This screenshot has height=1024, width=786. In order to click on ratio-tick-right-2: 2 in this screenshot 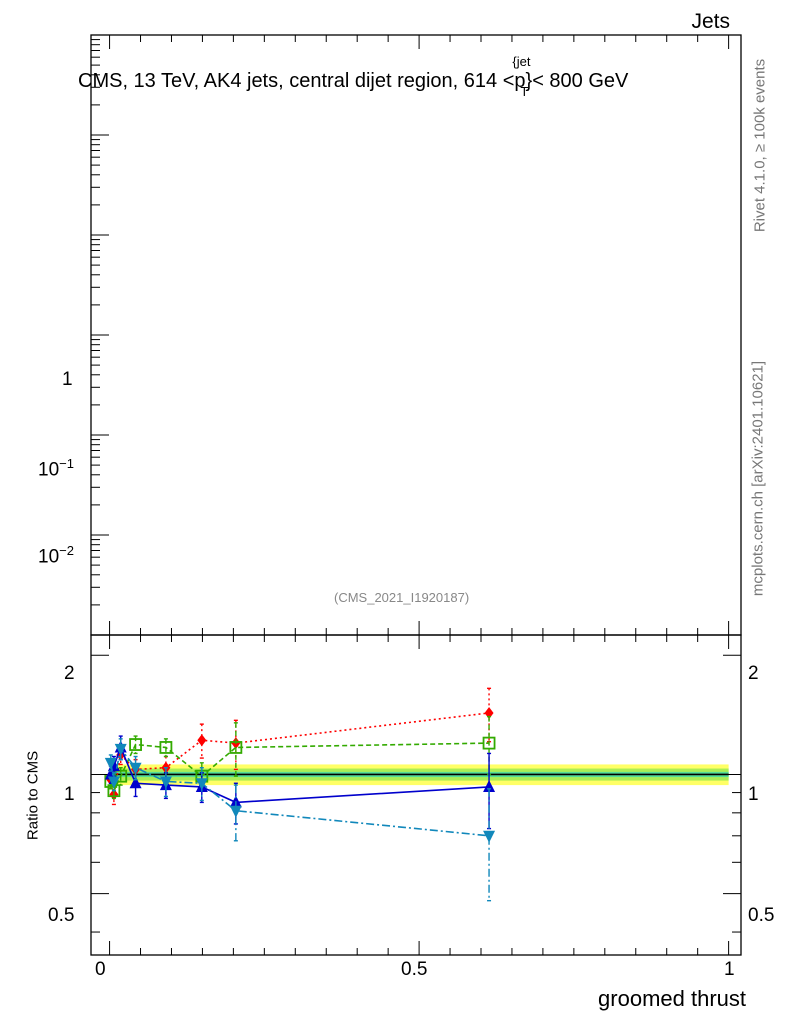, I will do `click(753, 673)`.